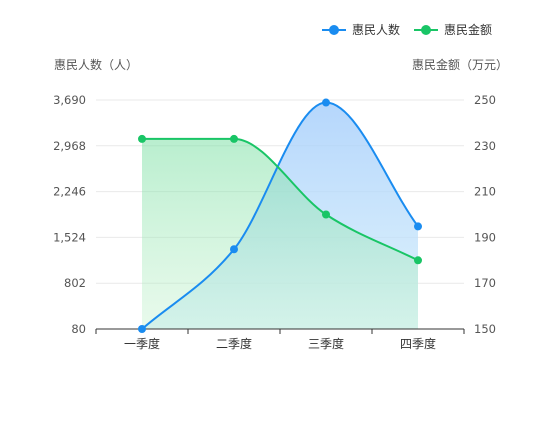  I want to click on y-right-tick-label: 170, so click(485, 283).